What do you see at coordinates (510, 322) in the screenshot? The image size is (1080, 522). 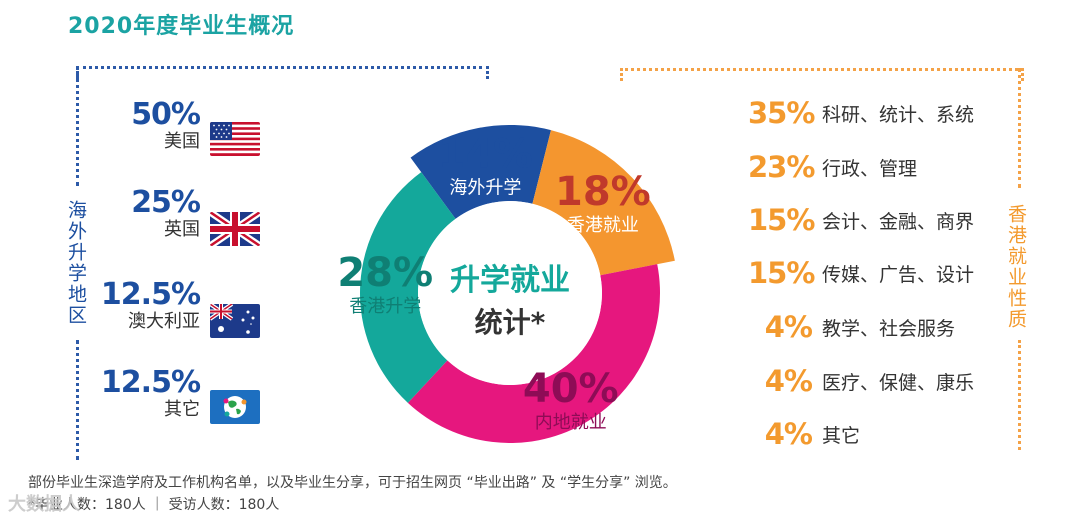 I see `chart-subtitle: 统计*` at bounding box center [510, 322].